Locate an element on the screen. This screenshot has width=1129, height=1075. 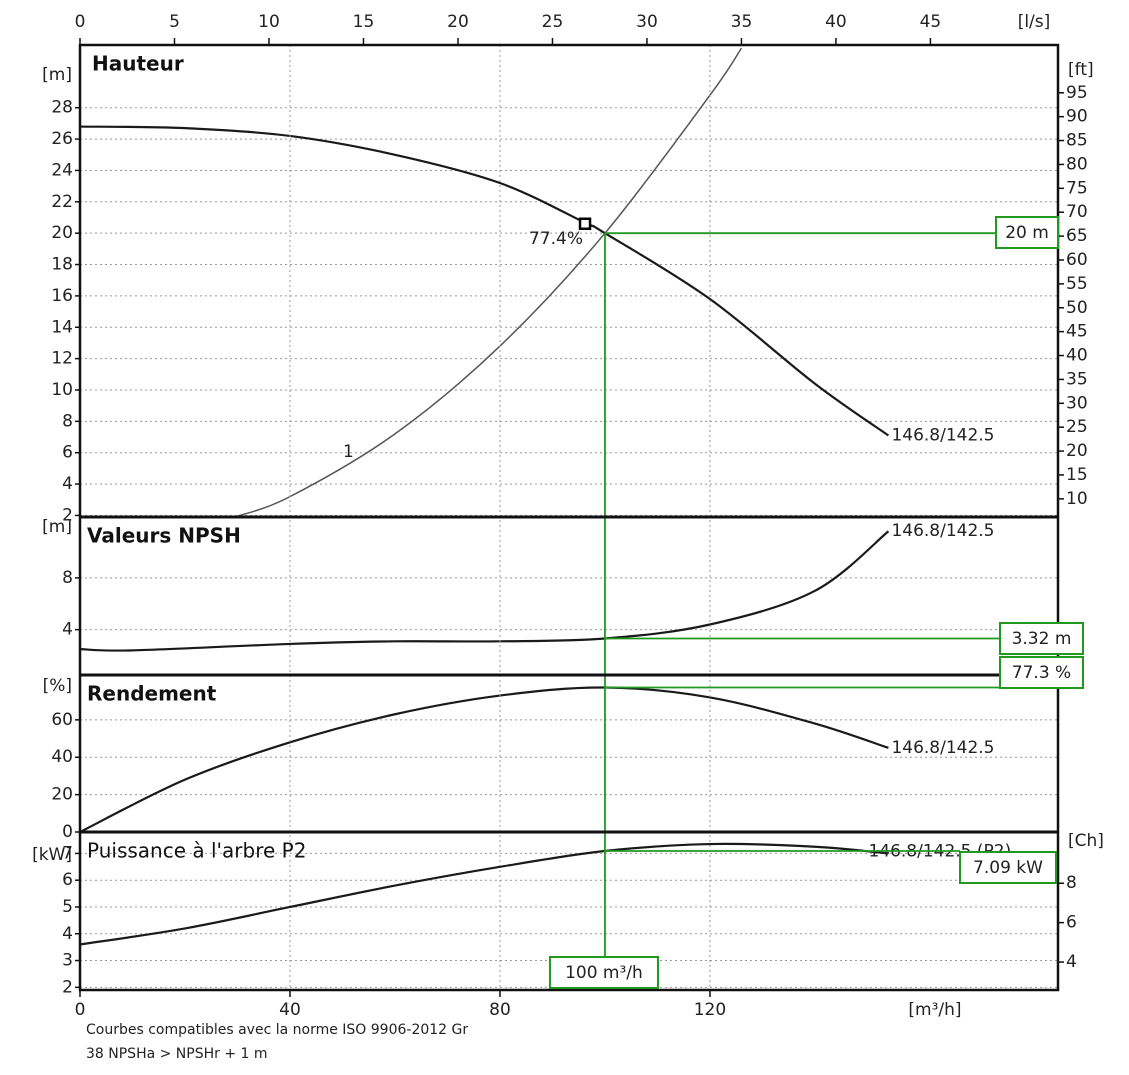
value-label: 77.3 % is located at coordinates (1041, 673).